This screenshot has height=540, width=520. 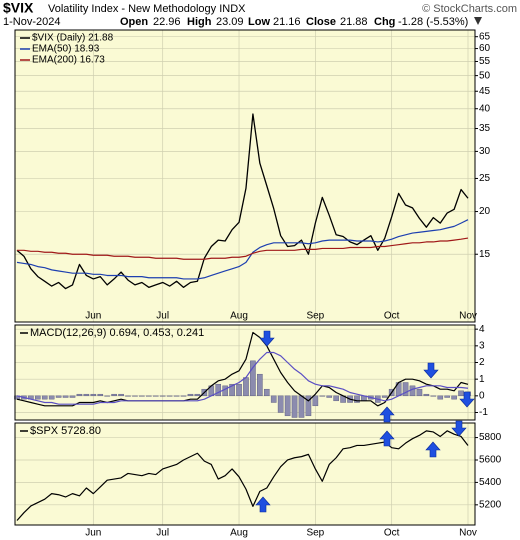 What do you see at coordinates (490, 482) in the screenshot?
I see `y-tick-label: 5400` at bounding box center [490, 482].